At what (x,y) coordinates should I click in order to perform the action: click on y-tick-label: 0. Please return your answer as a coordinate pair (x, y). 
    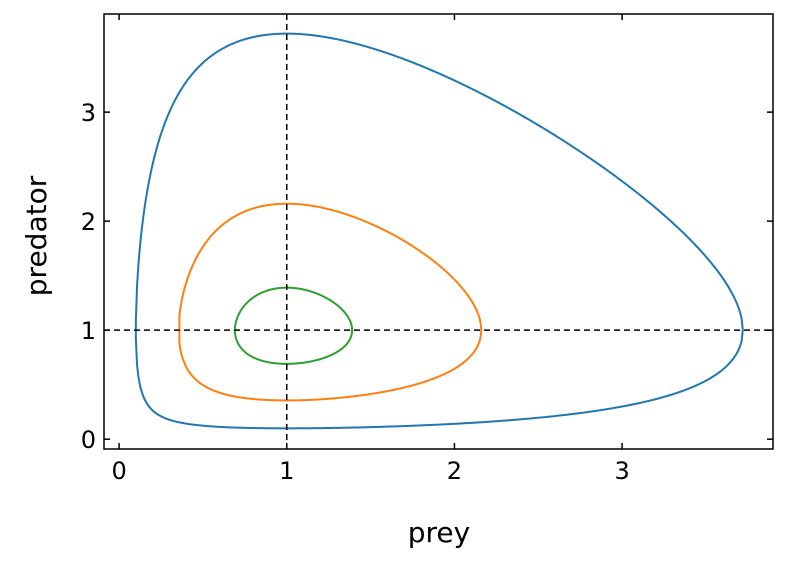
    Looking at the image, I should click on (88, 440).